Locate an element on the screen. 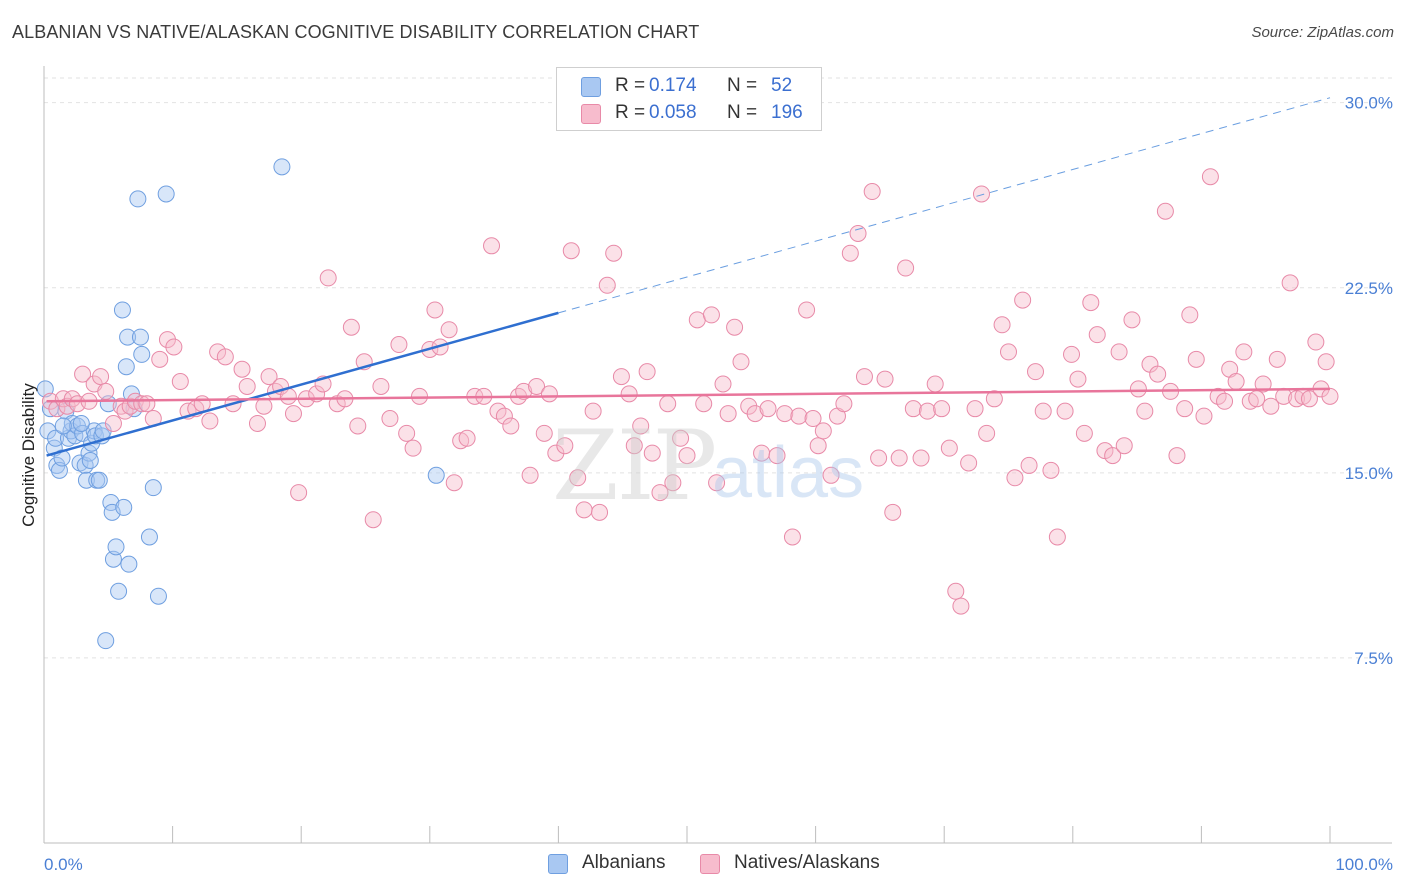 This screenshot has width=1406, height=892. y-tick-label: 22.5% is located at coordinates (1369, 288).